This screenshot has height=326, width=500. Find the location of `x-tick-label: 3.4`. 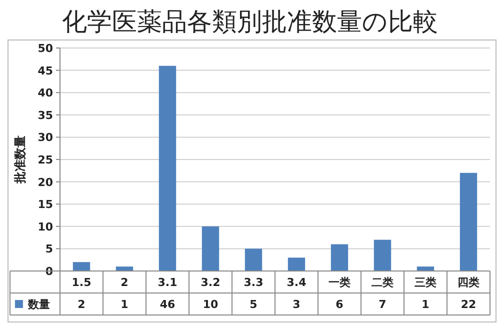

x-tick-label: 3.4 is located at coordinates (296, 282).